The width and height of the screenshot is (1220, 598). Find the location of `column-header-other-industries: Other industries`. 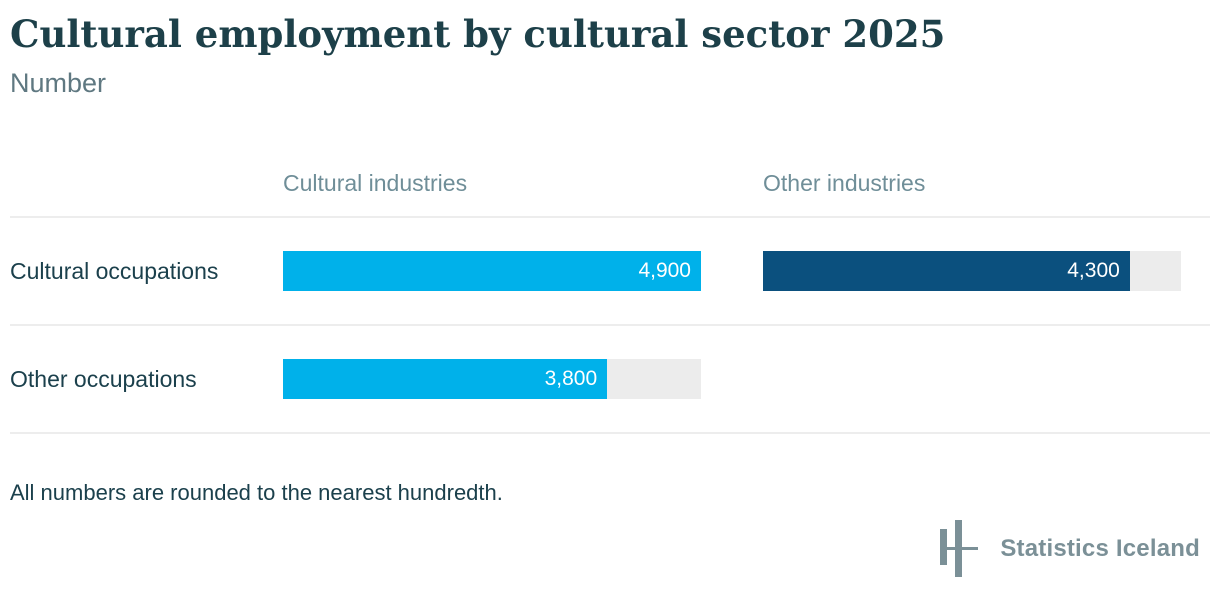

column-header-other-industries: Other industries is located at coordinates (844, 183).